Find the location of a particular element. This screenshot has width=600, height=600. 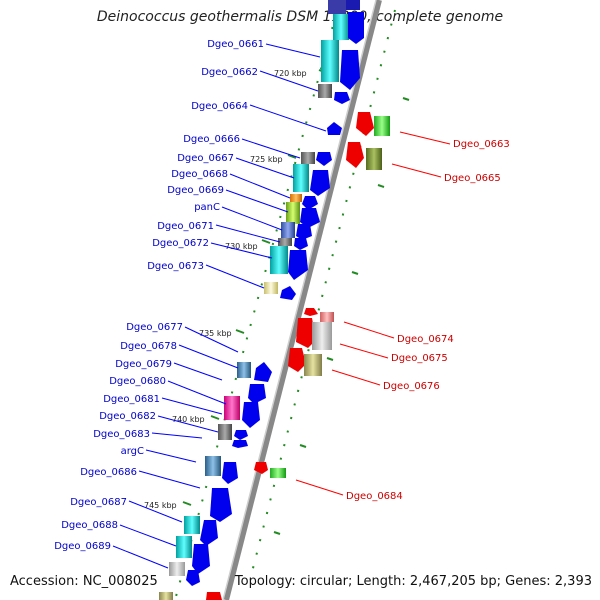

gene-label-Dgeo_0684: Dgeo_0684 is located at coordinates (349, 490).